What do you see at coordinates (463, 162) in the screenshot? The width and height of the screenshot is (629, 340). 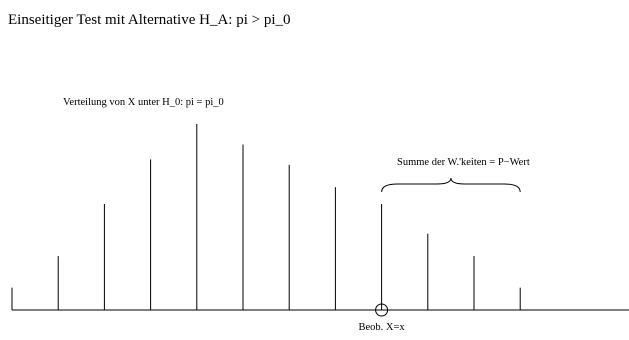 I see `p-value-sum-label: Summe der W.'keiten = P−Wert` at bounding box center [463, 162].